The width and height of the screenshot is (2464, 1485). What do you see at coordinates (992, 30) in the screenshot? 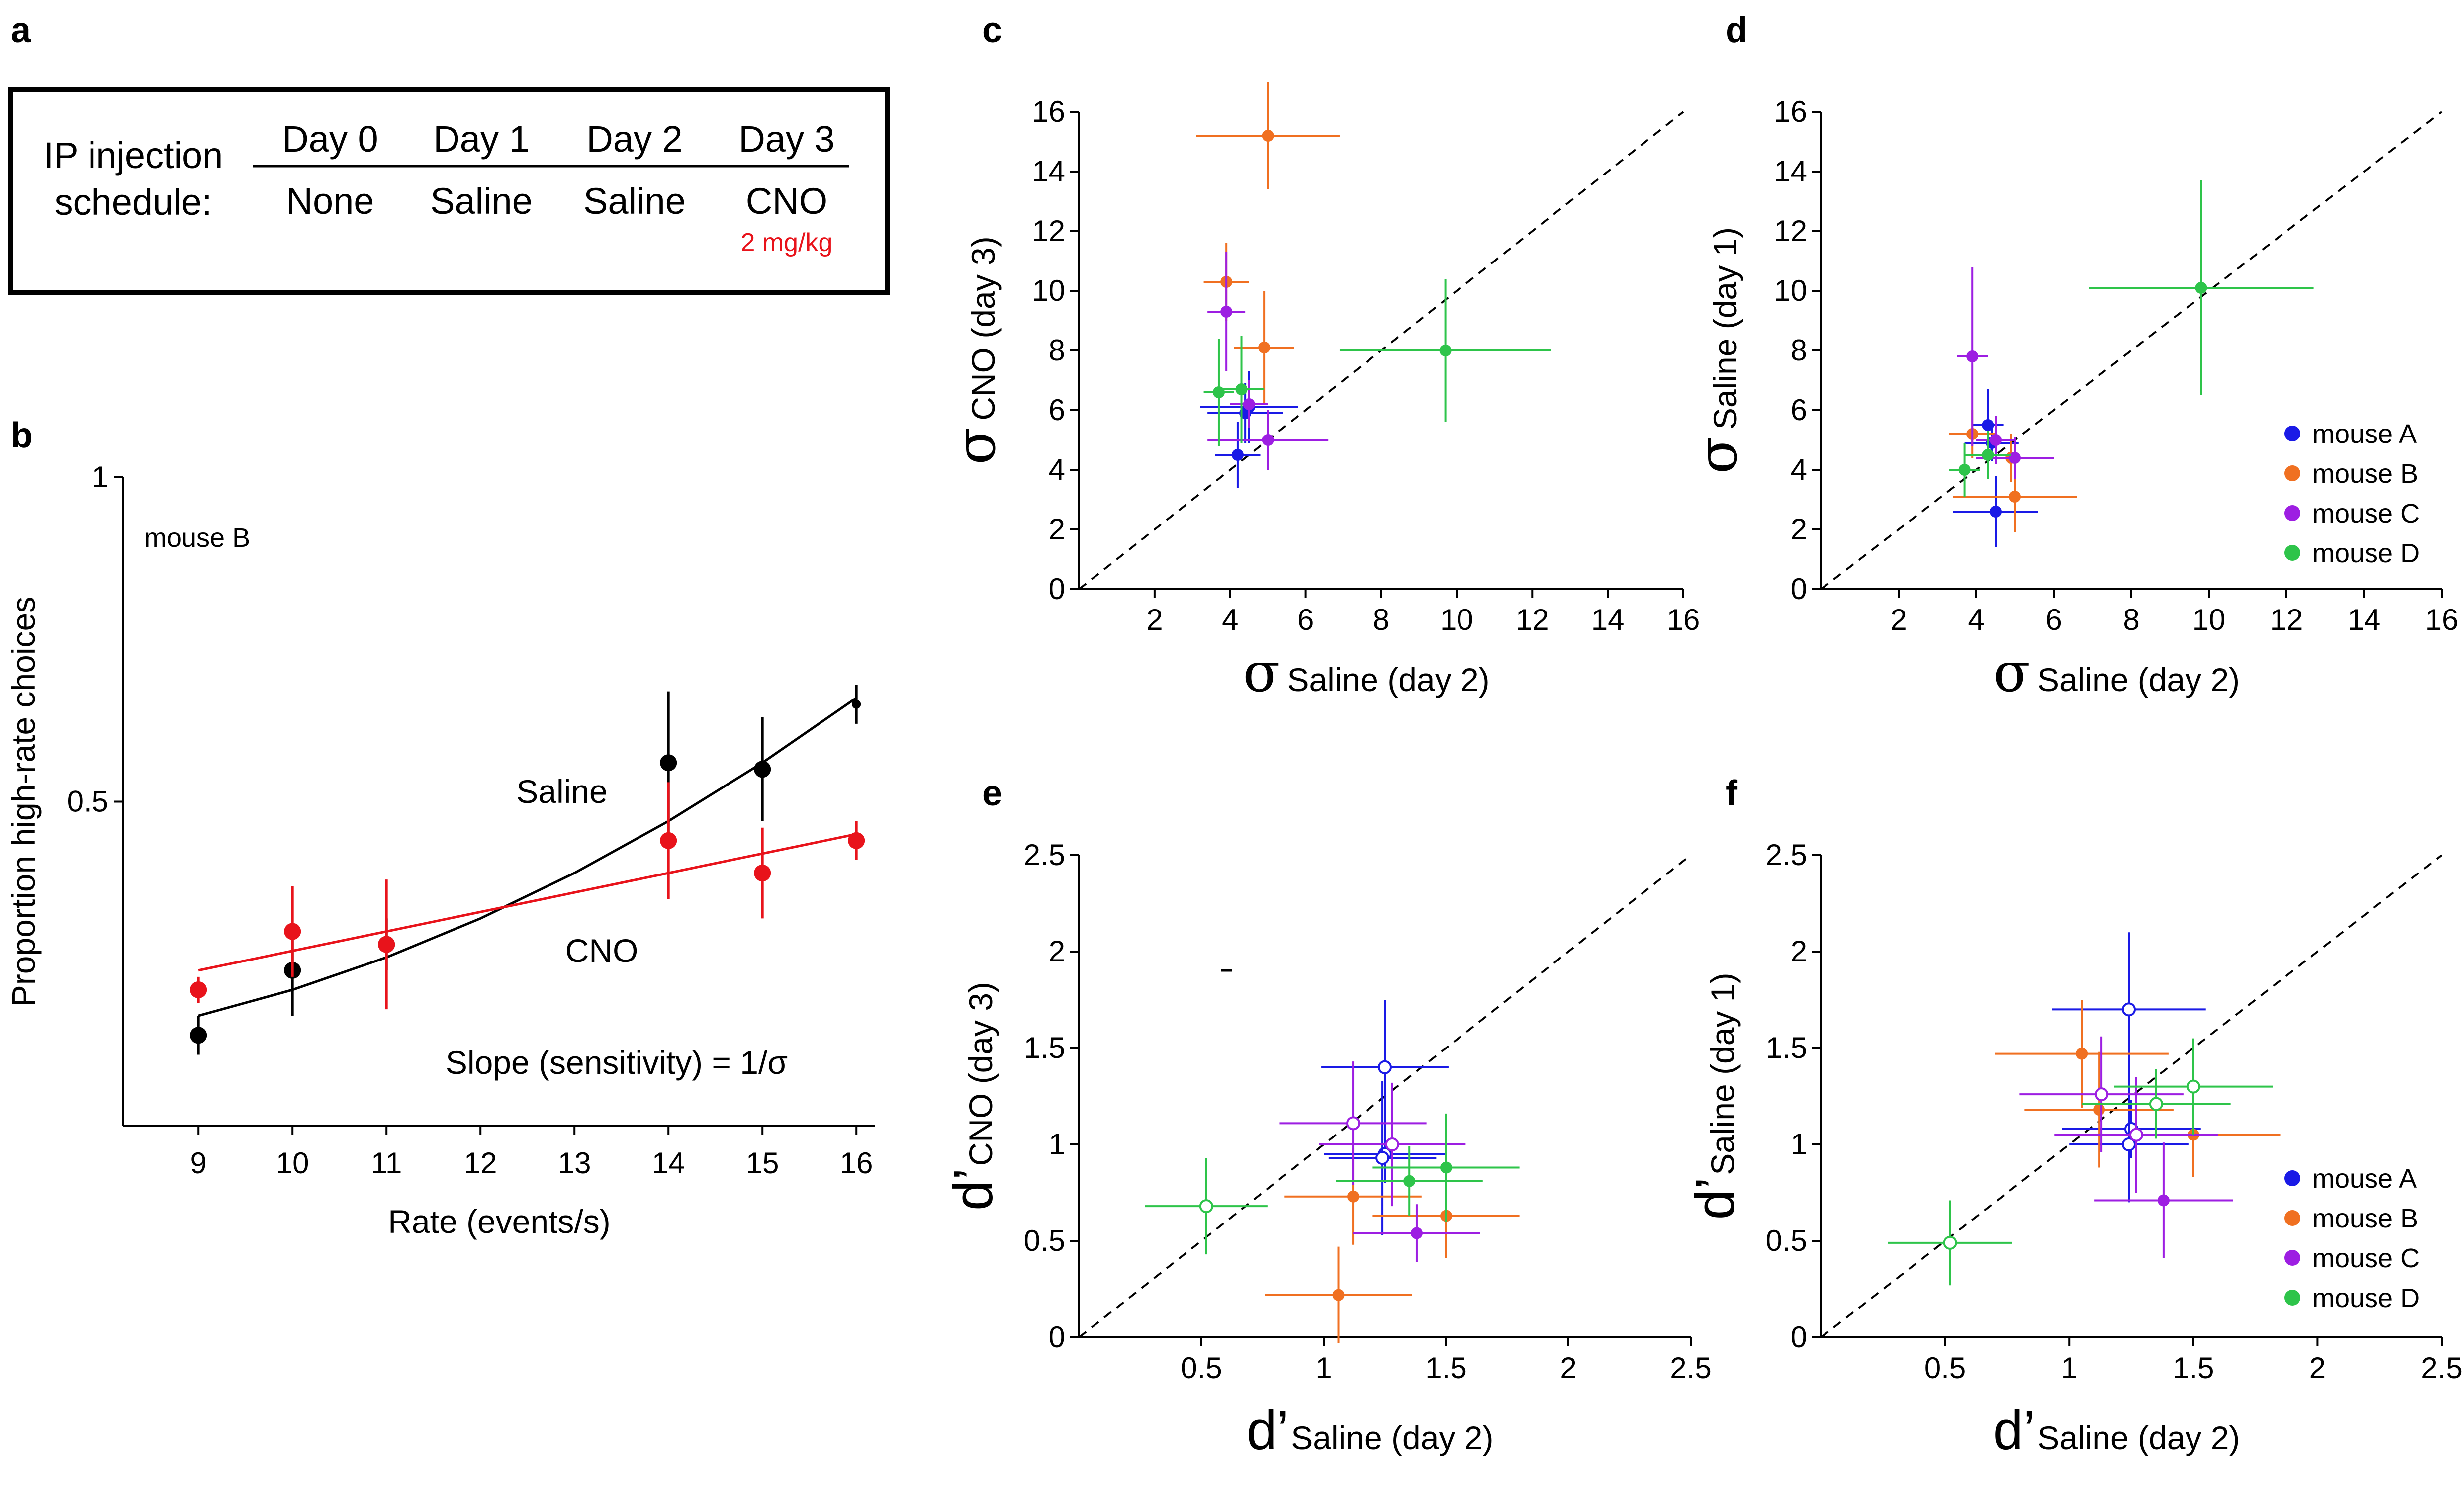
I see `panel-label-c: c` at bounding box center [992, 30].